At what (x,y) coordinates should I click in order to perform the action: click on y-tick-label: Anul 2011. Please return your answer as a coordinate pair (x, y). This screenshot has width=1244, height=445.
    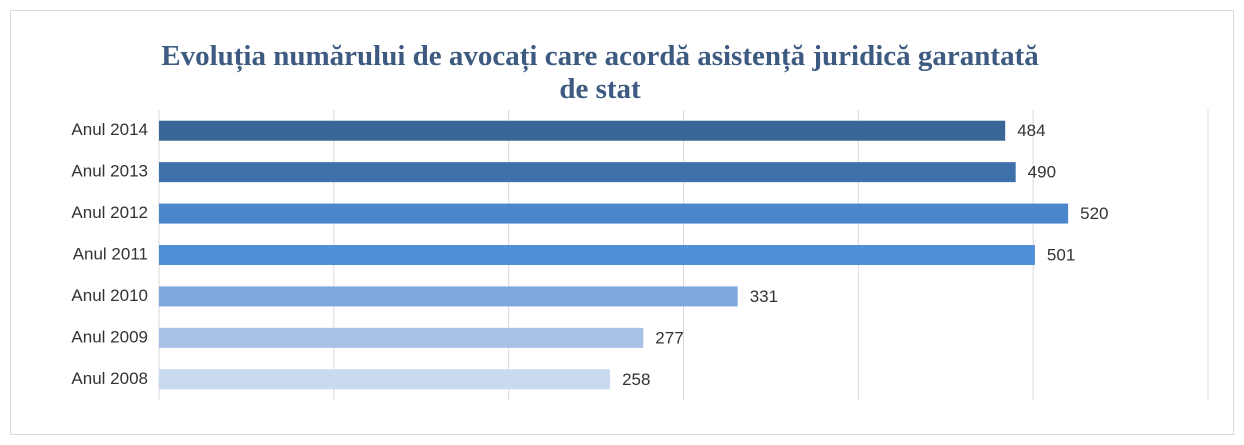
    Looking at the image, I should click on (110, 253).